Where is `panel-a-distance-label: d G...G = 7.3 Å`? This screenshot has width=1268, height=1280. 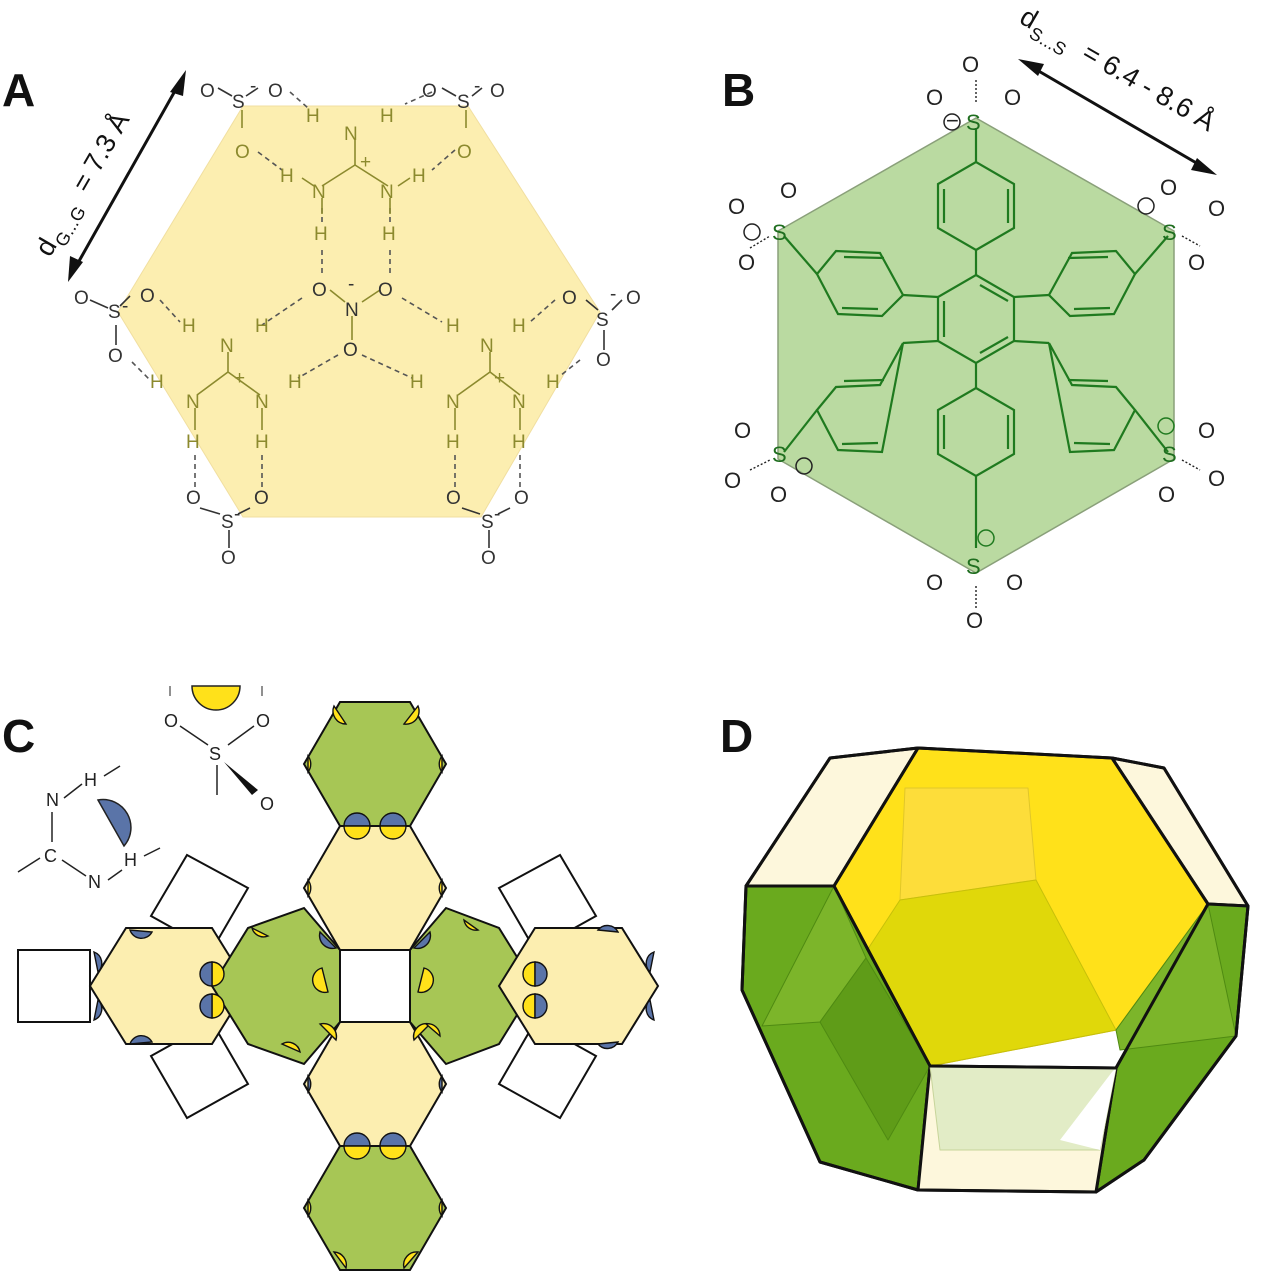
panel-a-distance-label: d G...G = 7.3 Å is located at coordinates (82, 184).